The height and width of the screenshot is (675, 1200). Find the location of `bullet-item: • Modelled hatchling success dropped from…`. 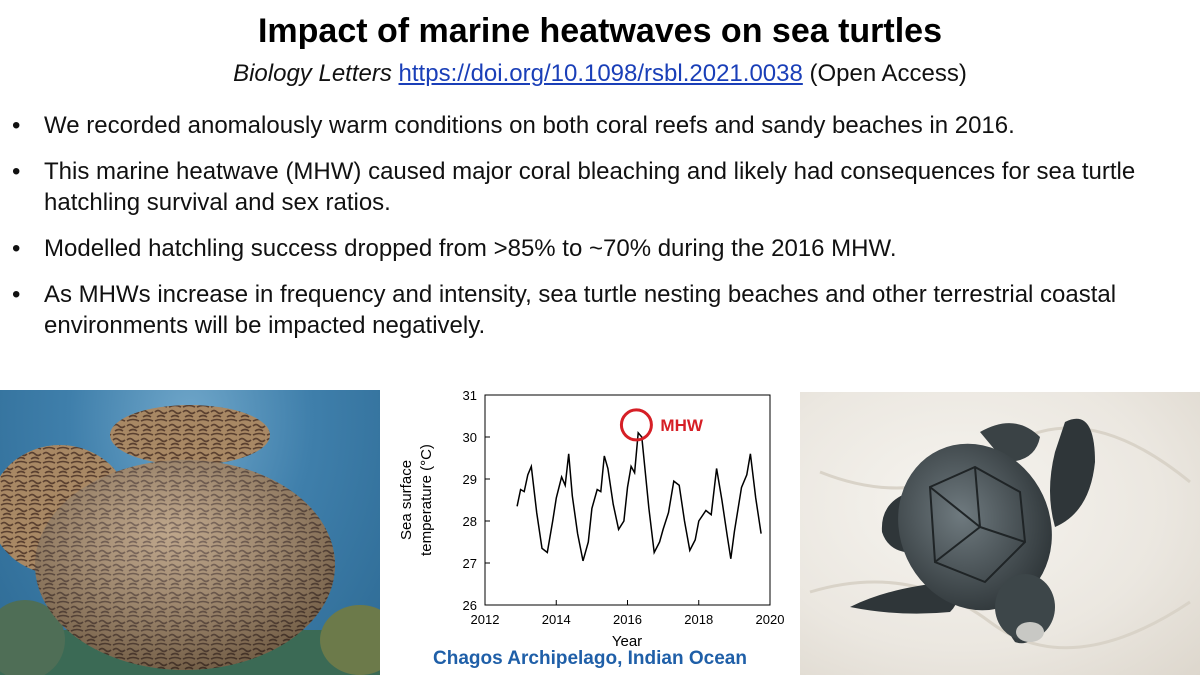

bullet-item: • Modelled hatchling success dropped from… is located at coordinates (602, 248).